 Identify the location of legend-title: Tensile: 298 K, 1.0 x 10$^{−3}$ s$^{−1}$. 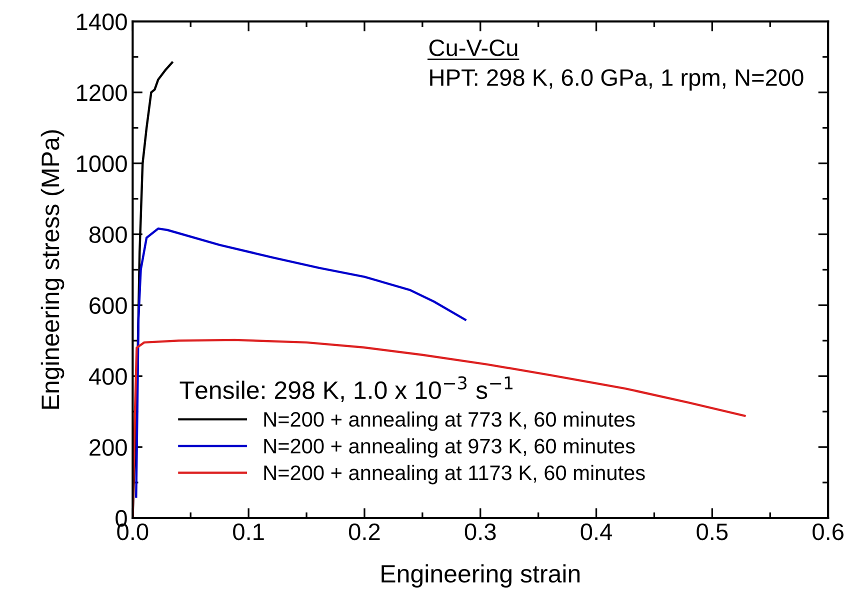
(346, 389).